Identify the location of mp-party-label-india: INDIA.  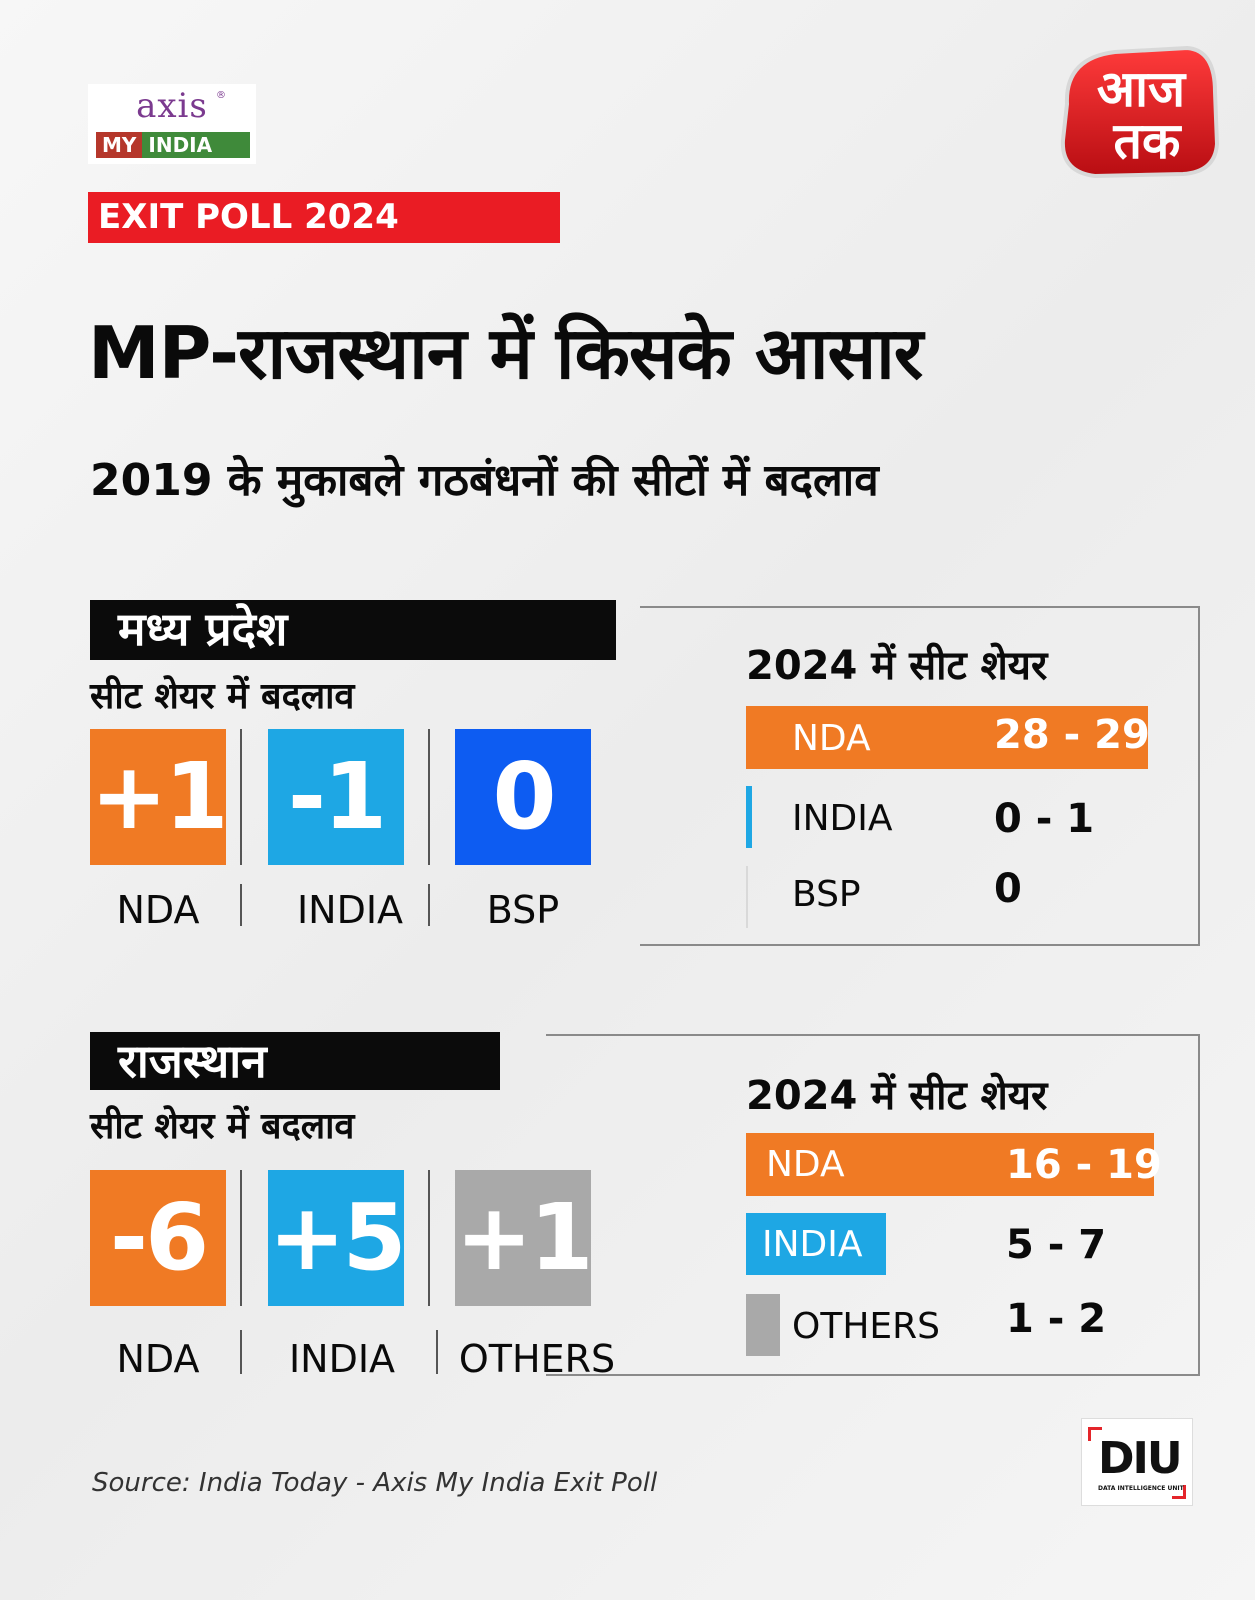
(350, 910).